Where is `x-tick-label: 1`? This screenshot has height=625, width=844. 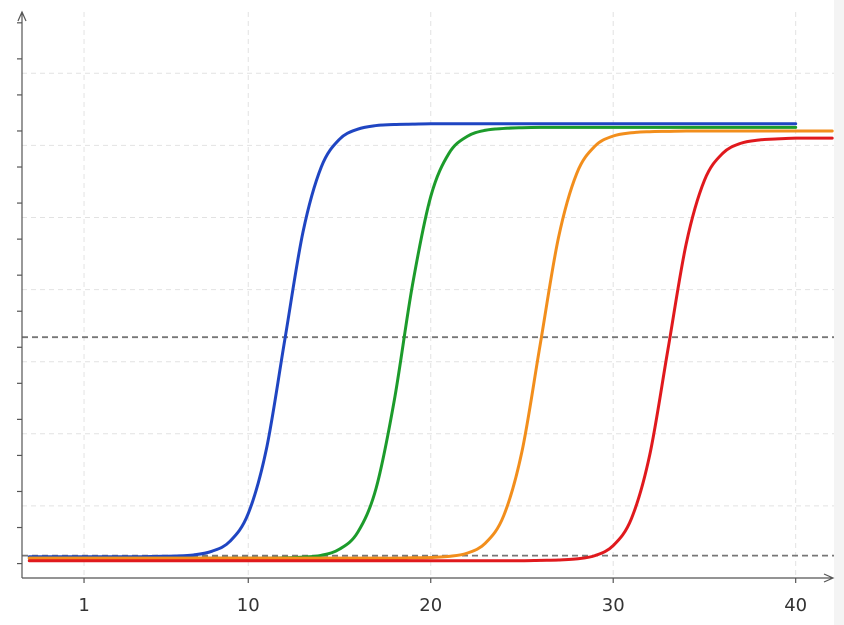 x-tick-label: 1 is located at coordinates (83, 605).